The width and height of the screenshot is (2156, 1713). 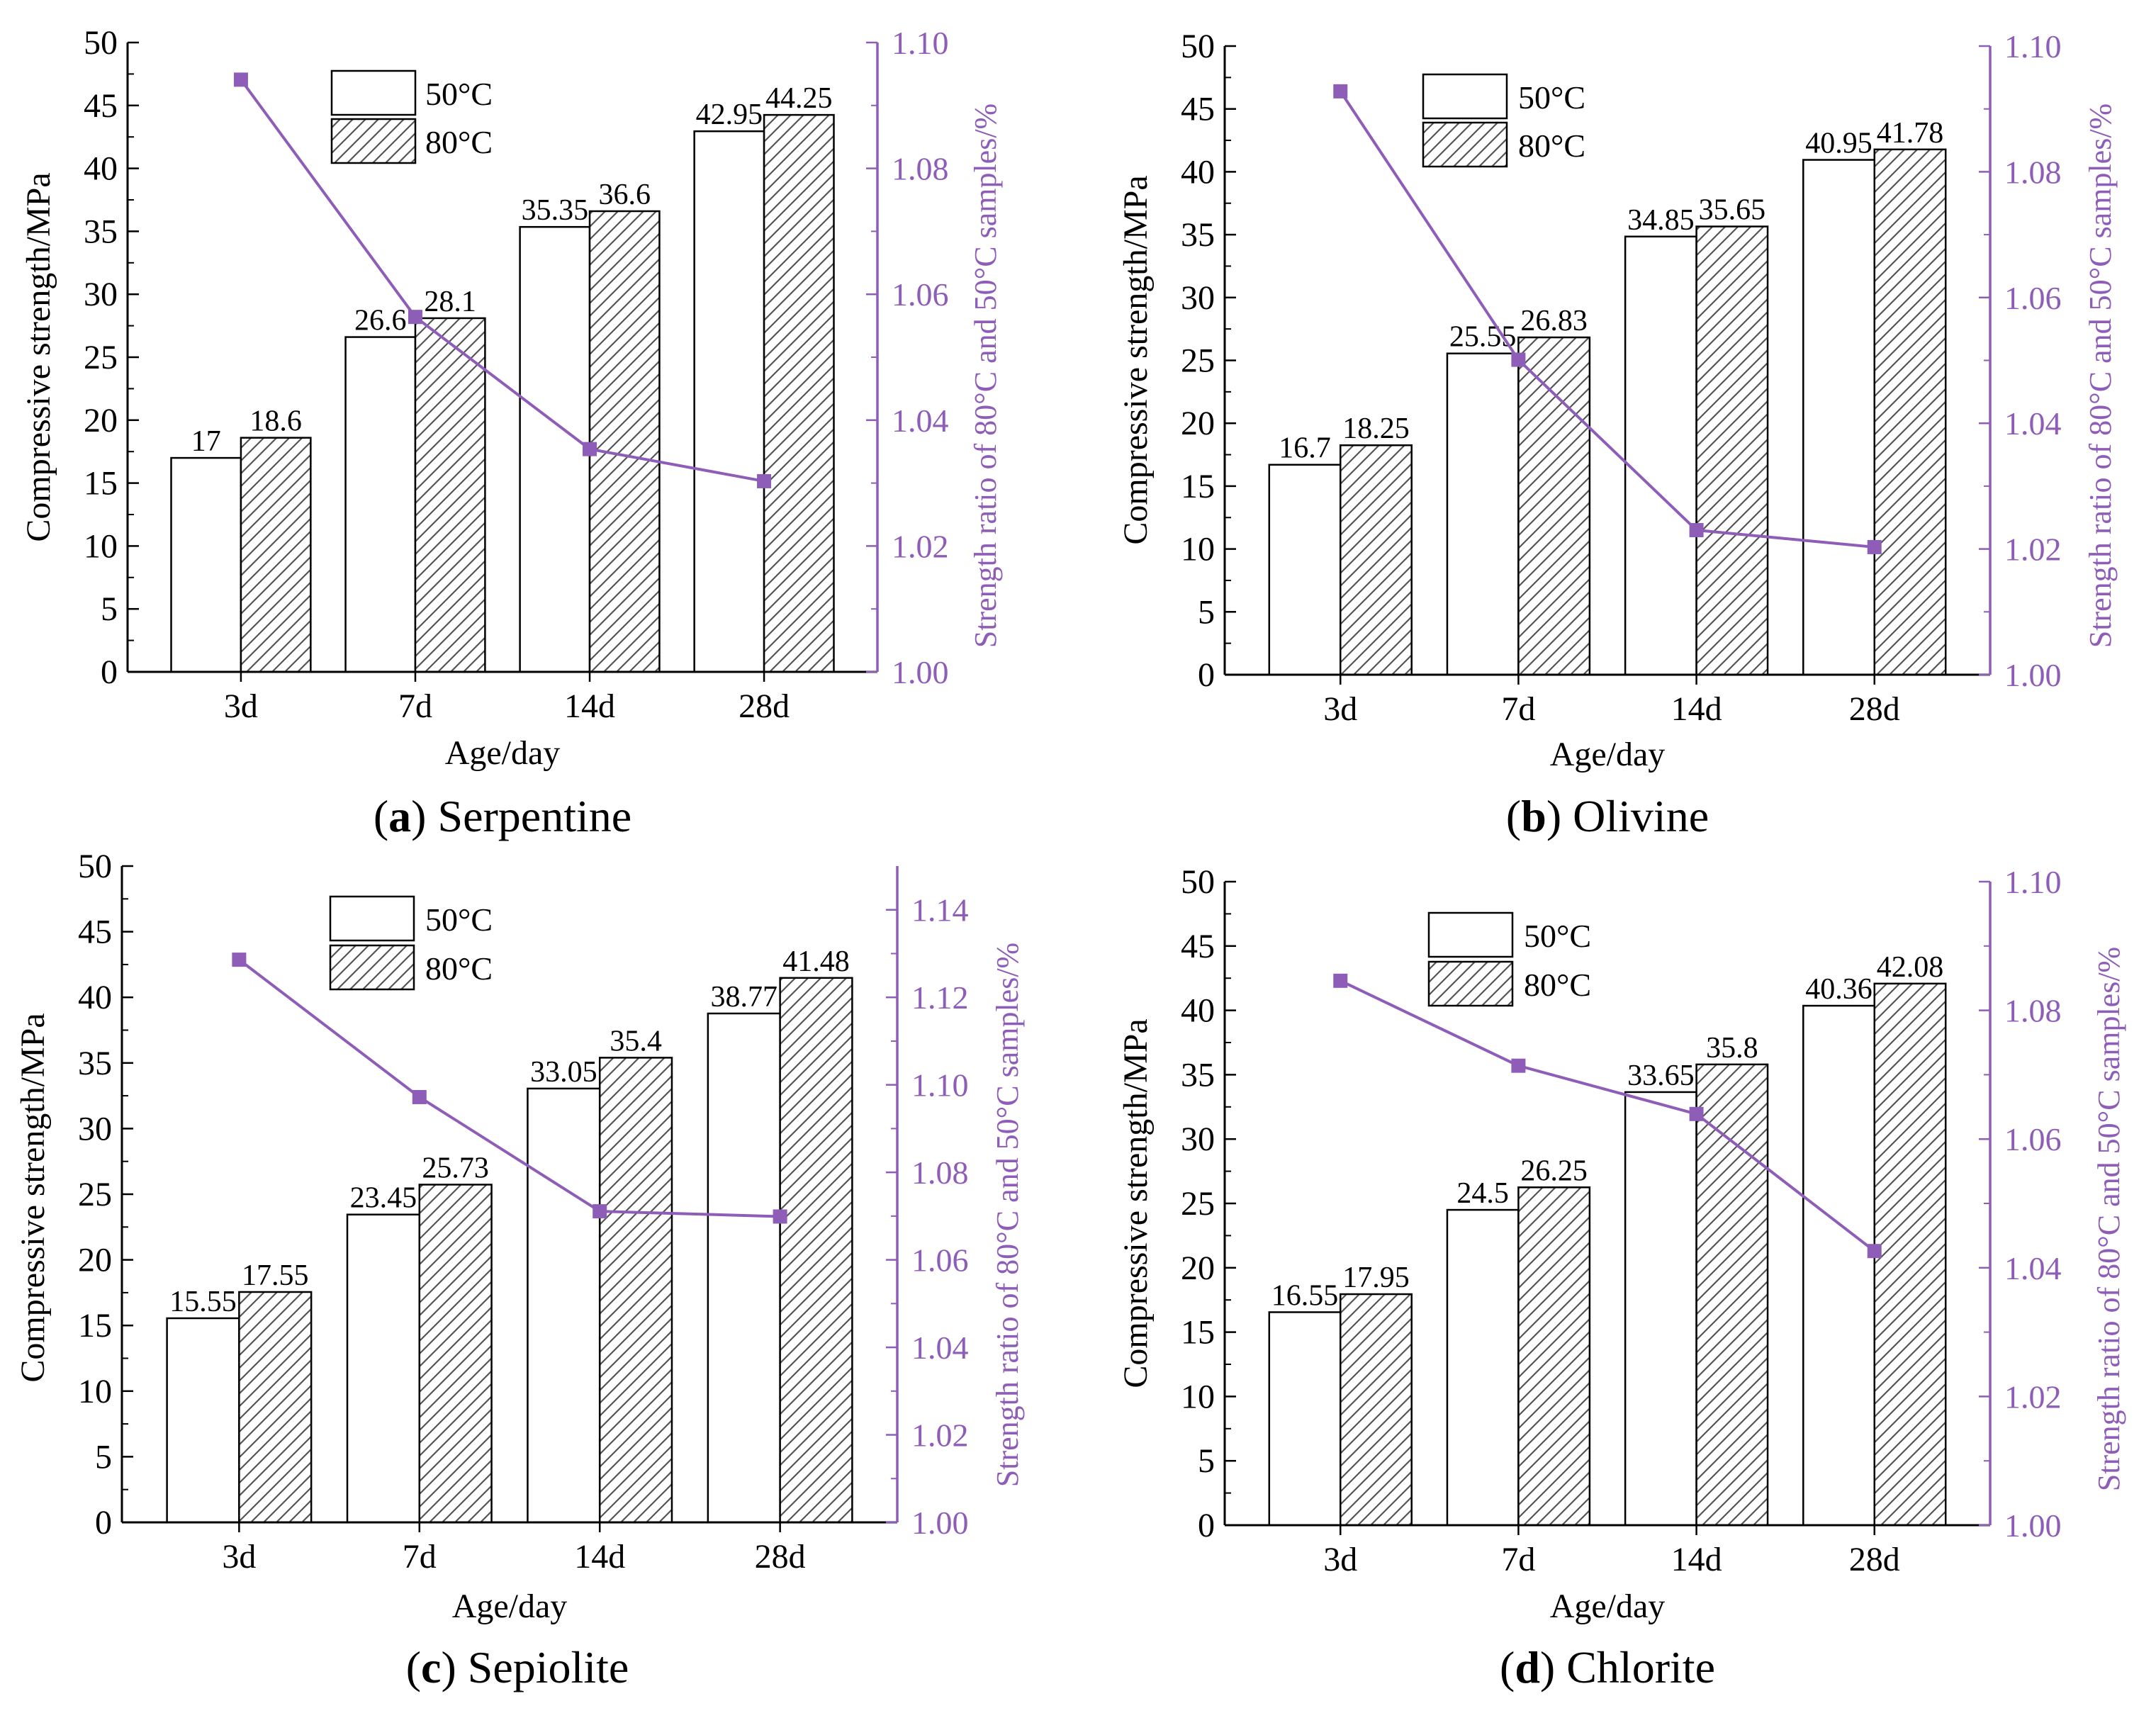 What do you see at coordinates (1839, 144) in the screenshot?
I see `data-label-50c: 40.95` at bounding box center [1839, 144].